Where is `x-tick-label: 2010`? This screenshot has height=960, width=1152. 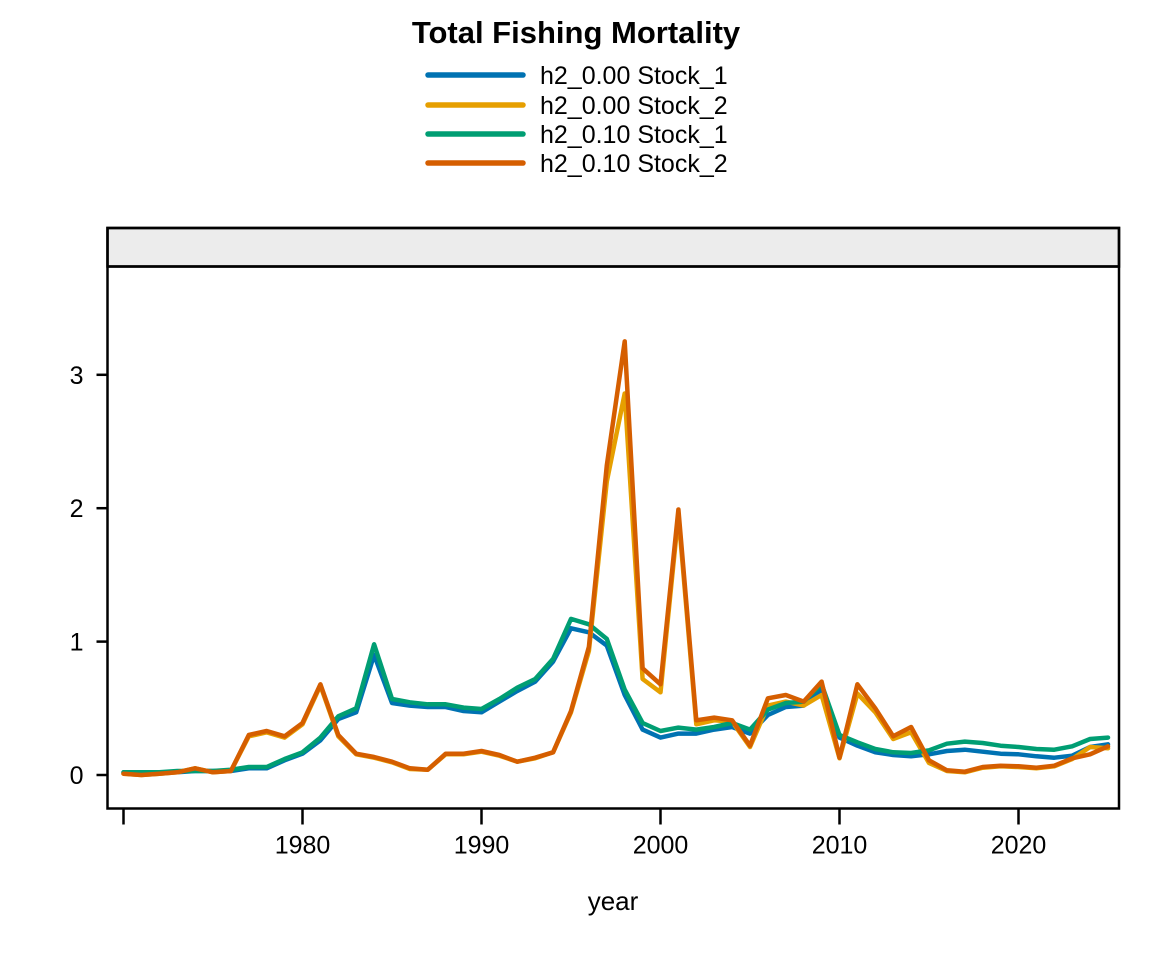 x-tick-label: 2010 is located at coordinates (840, 846).